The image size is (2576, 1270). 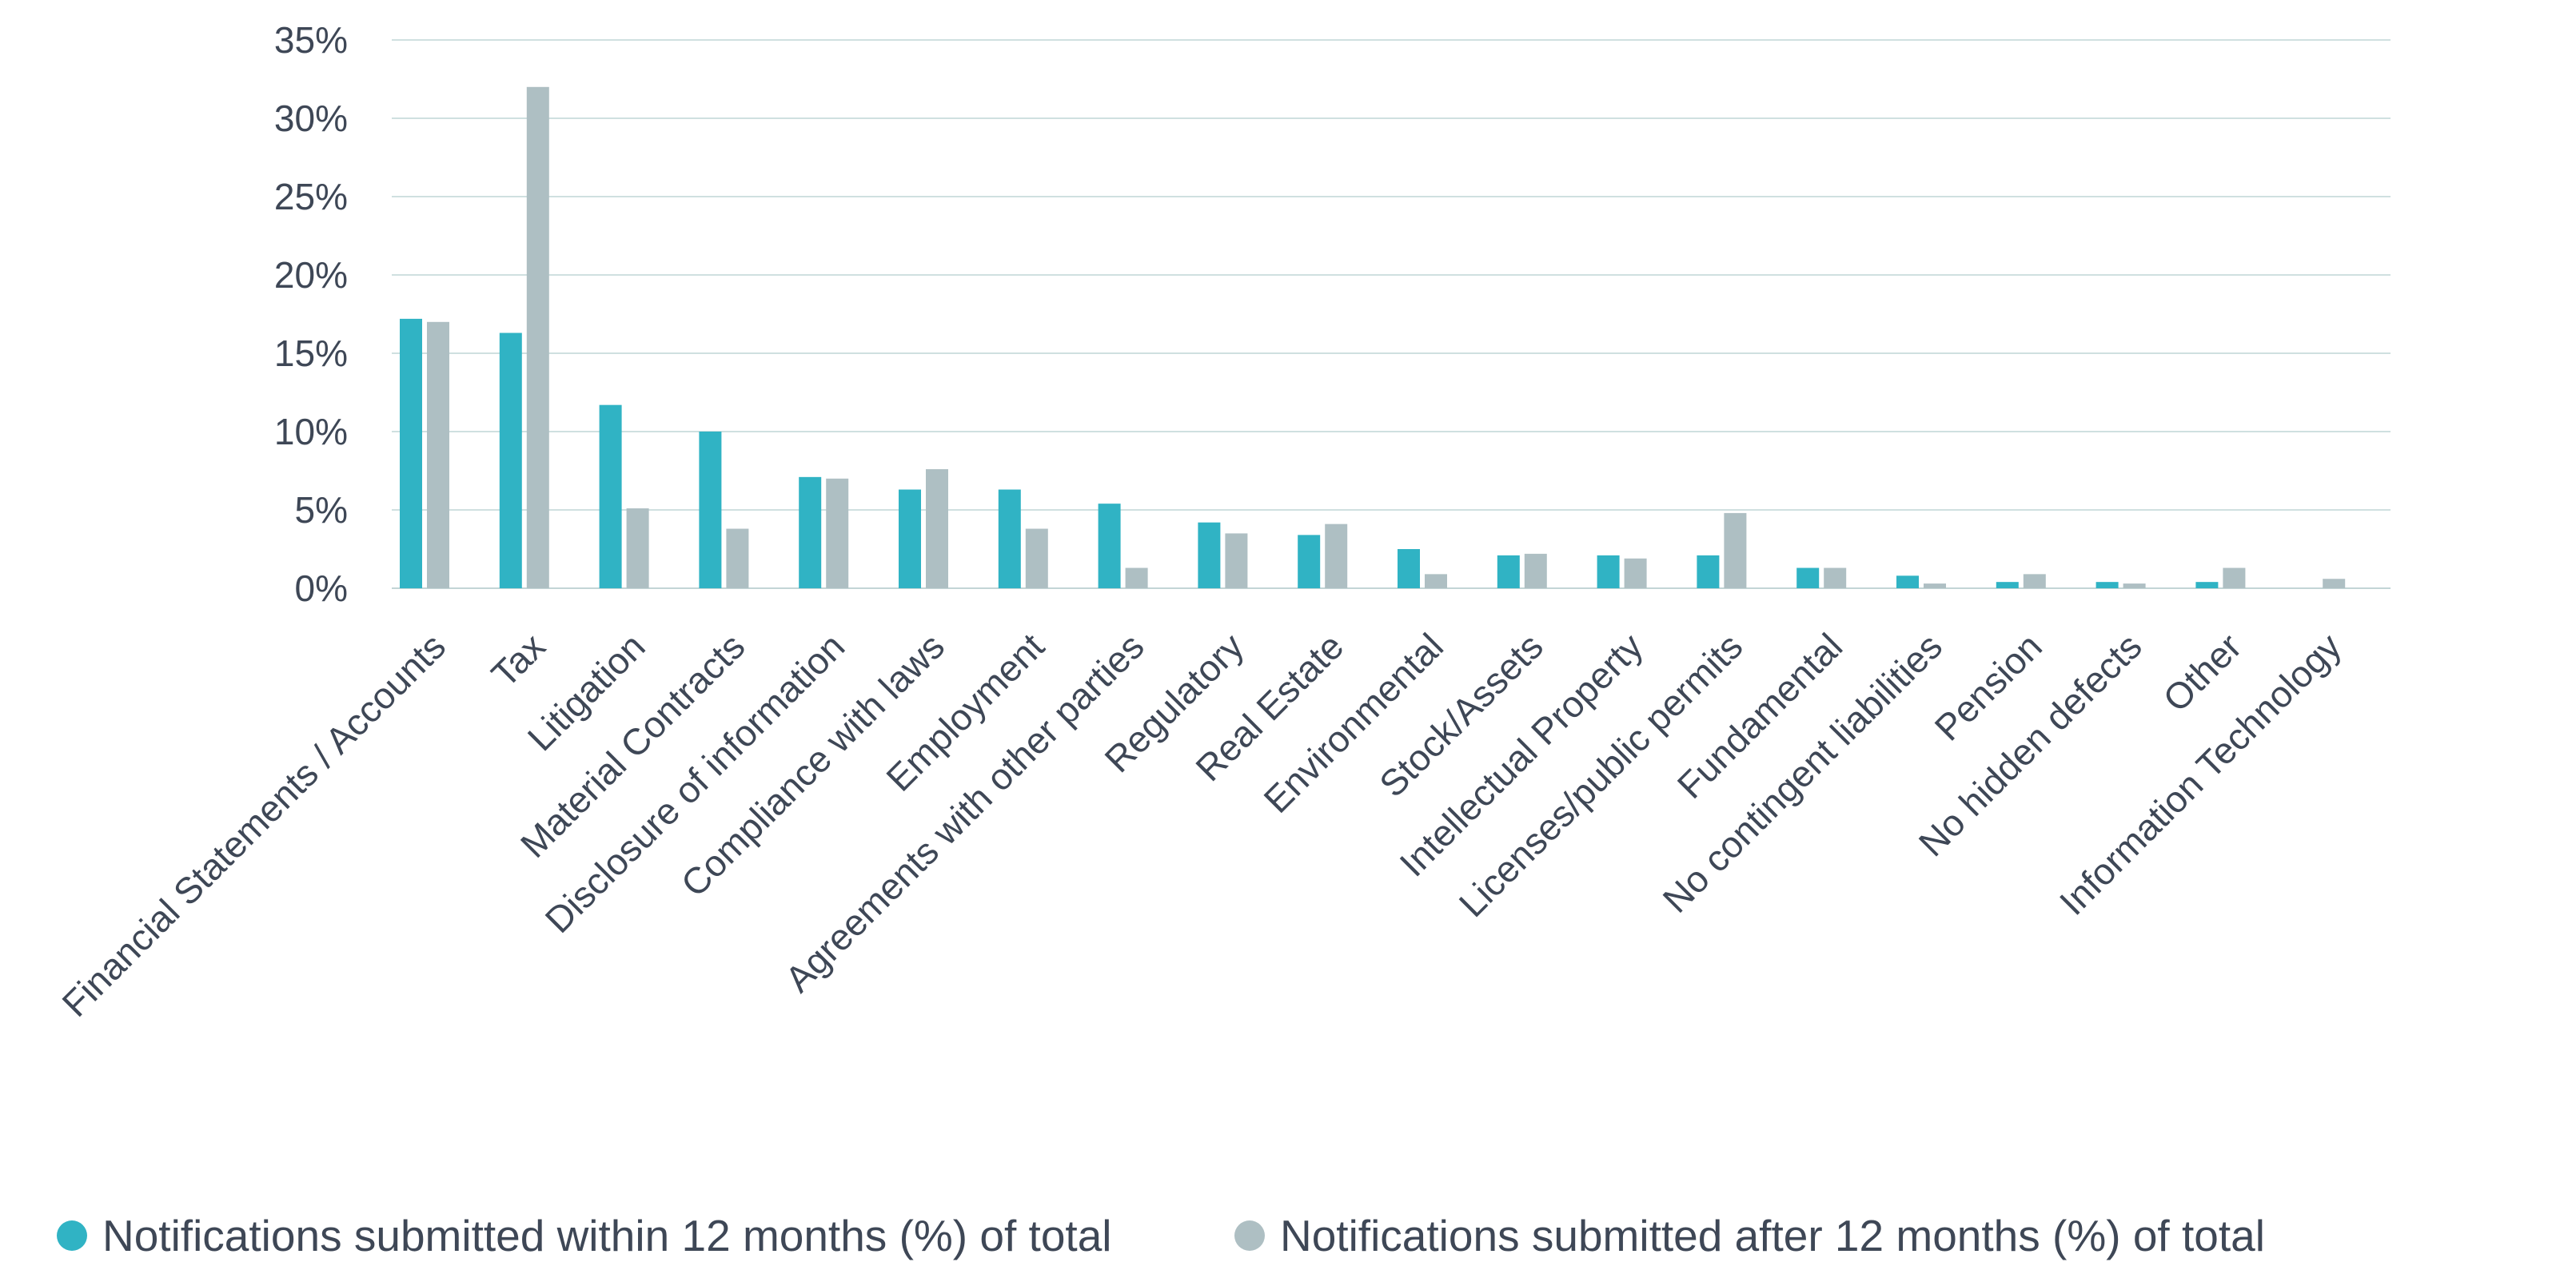 What do you see at coordinates (1353, 723) in the screenshot?
I see `x-tick-label: Environmental` at bounding box center [1353, 723].